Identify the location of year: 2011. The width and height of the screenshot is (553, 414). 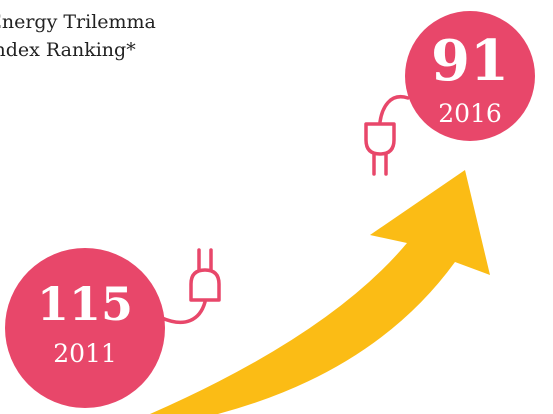
(85, 353).